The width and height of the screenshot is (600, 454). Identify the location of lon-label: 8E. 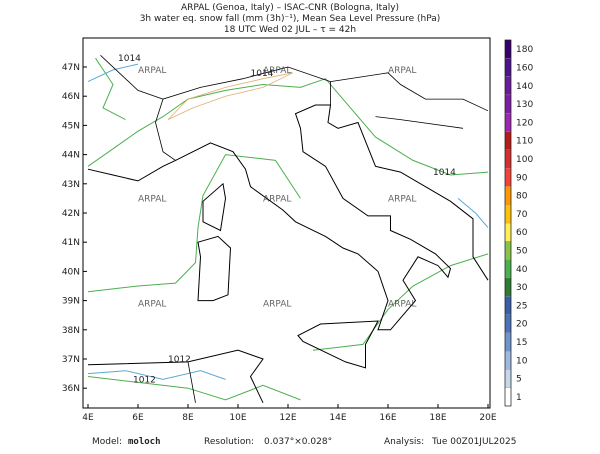
(188, 418).